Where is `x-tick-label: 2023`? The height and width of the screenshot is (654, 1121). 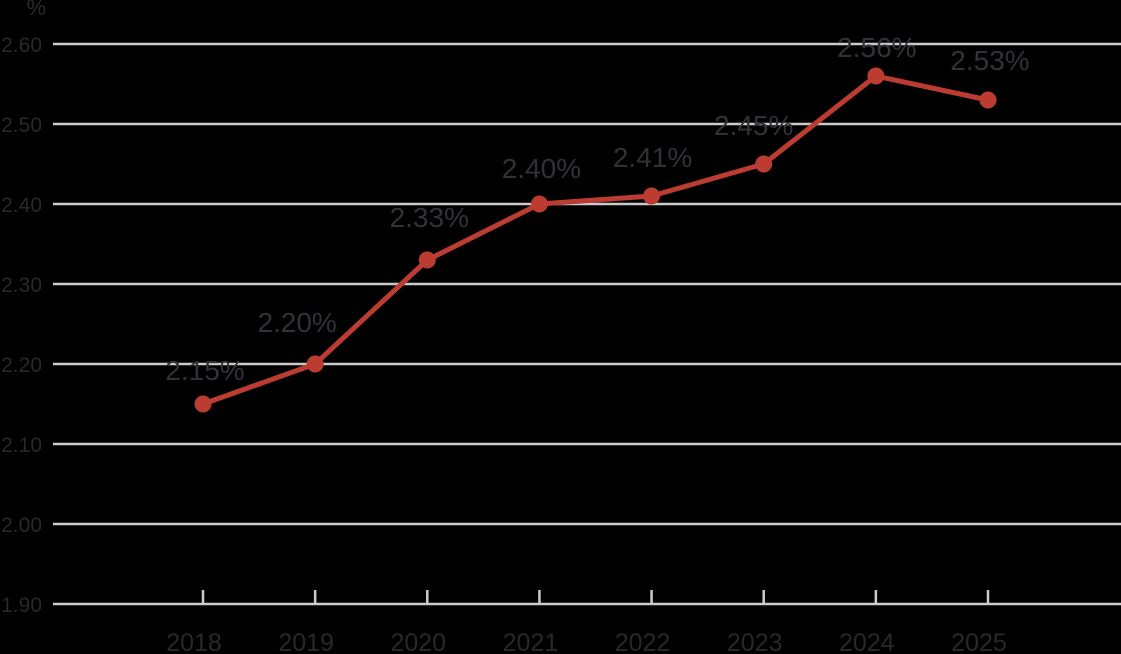 x-tick-label: 2023 is located at coordinates (755, 641).